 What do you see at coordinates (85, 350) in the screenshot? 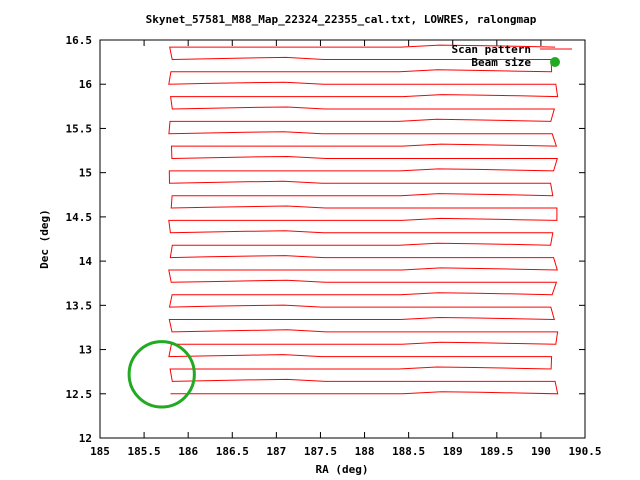
I see `y-tick-label: 13` at bounding box center [85, 350].